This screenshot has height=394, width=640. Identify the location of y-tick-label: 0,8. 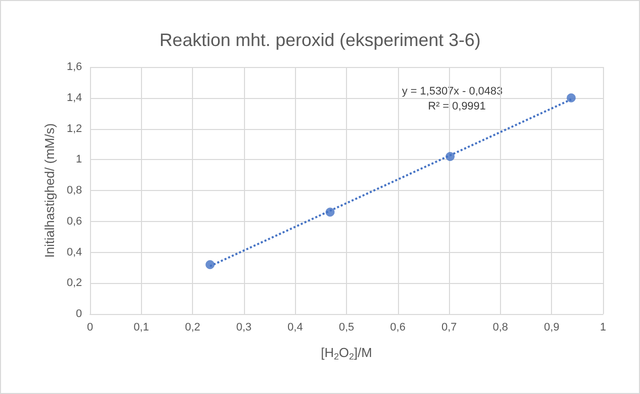
(74, 190).